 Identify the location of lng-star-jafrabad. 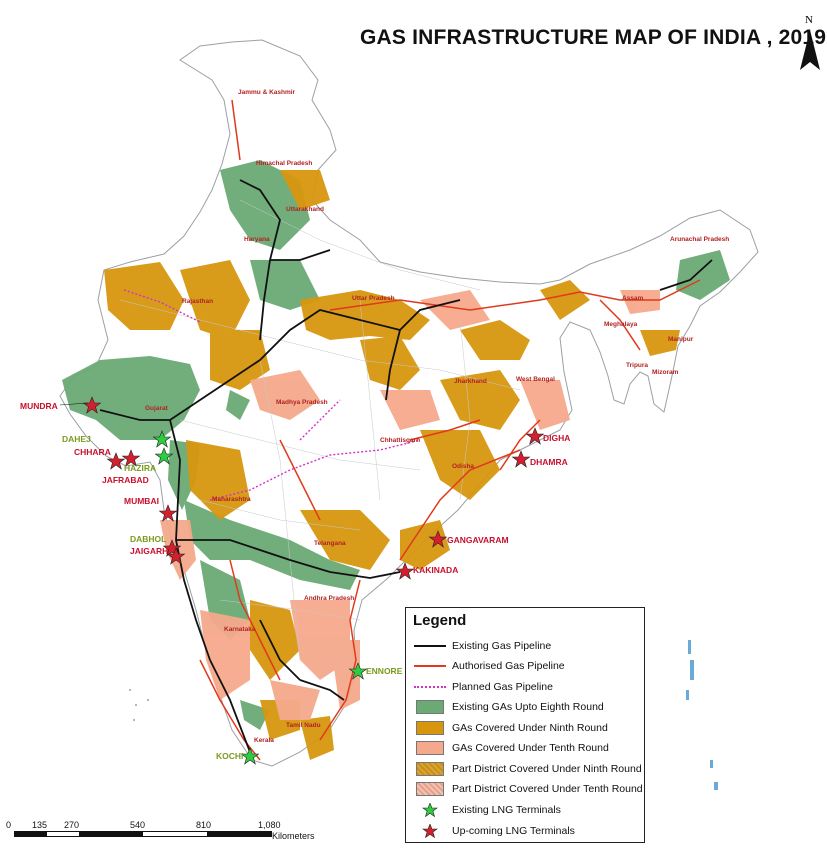
(131, 458).